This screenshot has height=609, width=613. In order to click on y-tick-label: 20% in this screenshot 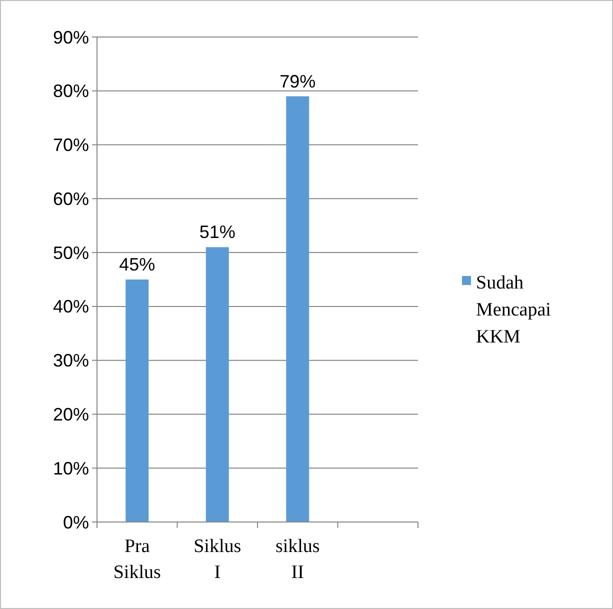, I will do `click(70, 414)`.